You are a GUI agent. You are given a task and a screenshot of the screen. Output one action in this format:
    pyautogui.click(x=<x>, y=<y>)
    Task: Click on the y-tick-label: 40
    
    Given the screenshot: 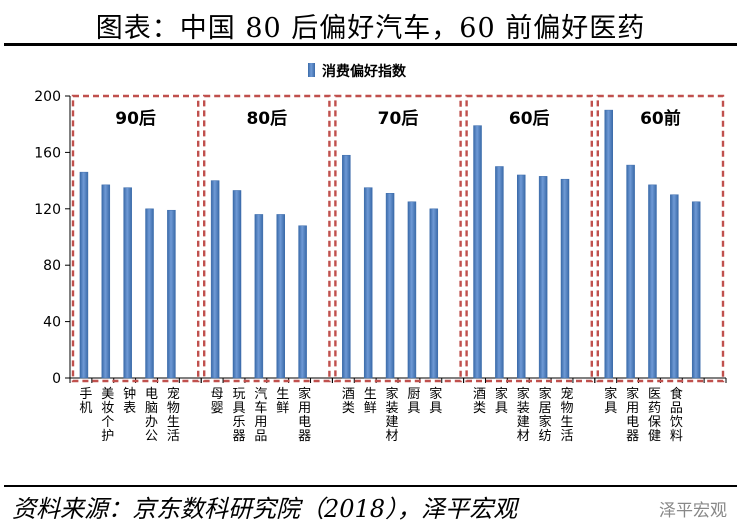 What is the action you would take?
    pyautogui.click(x=52, y=323)
    